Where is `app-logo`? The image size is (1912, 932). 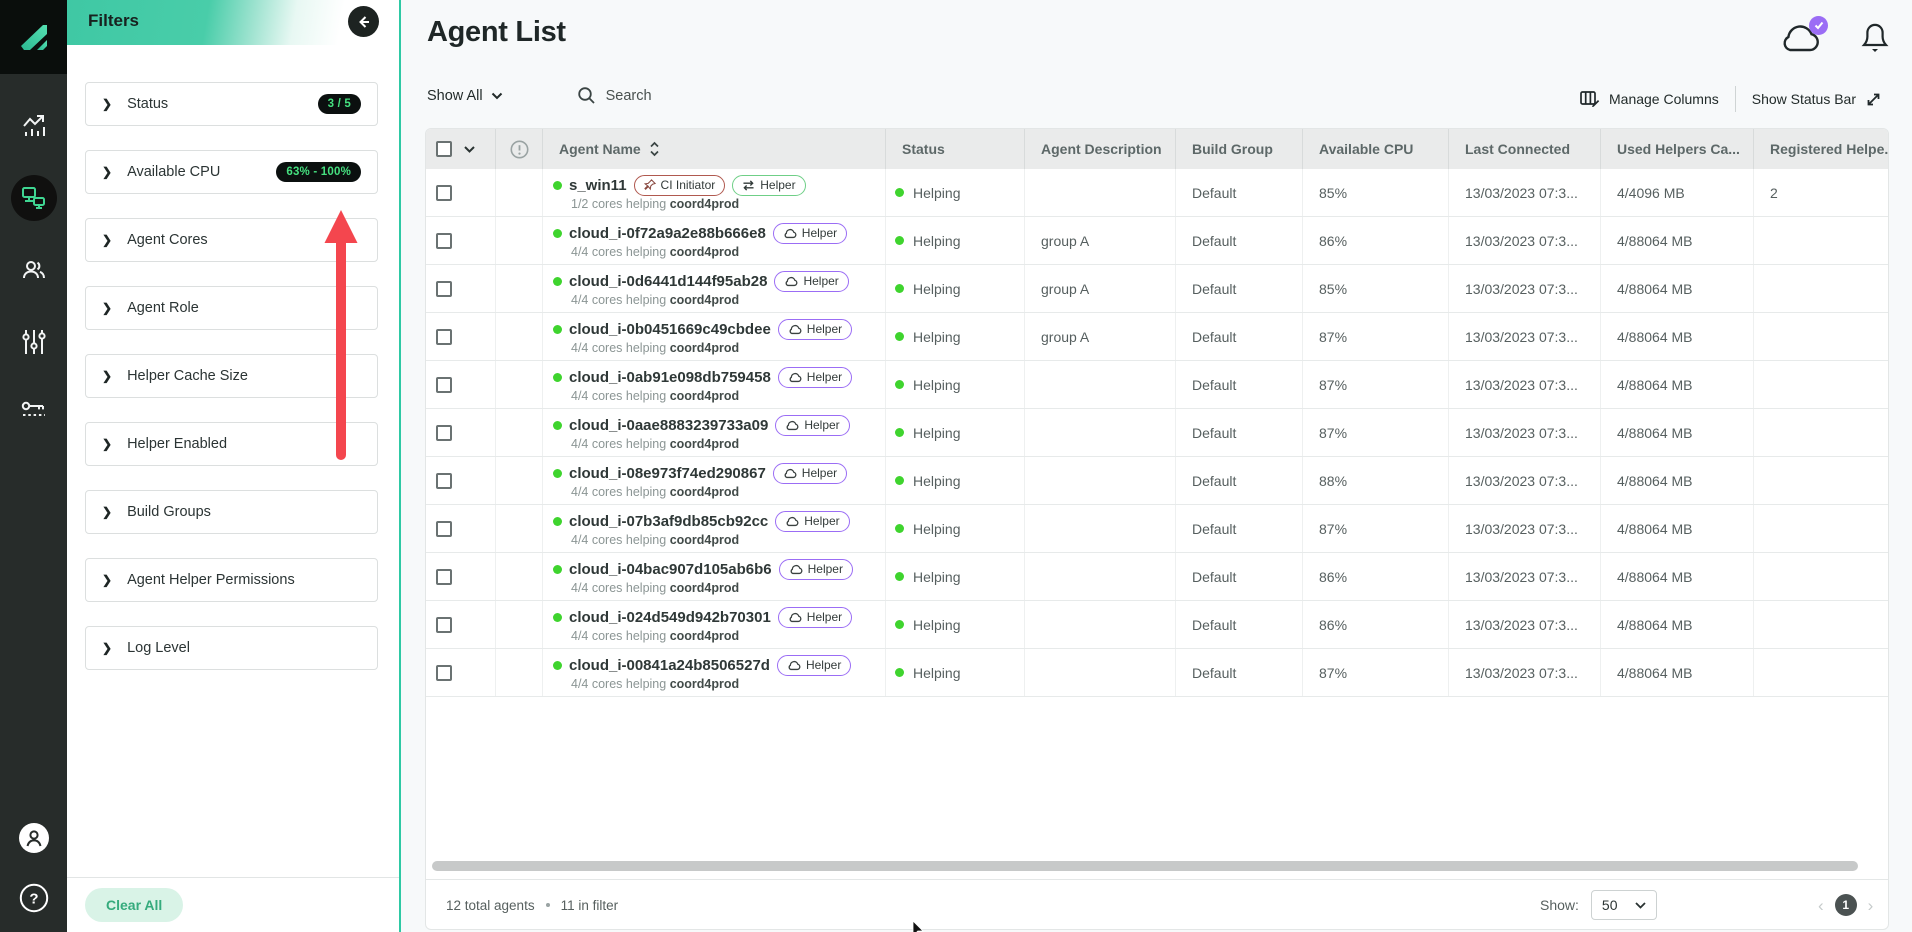 app-logo is located at coordinates (33, 37).